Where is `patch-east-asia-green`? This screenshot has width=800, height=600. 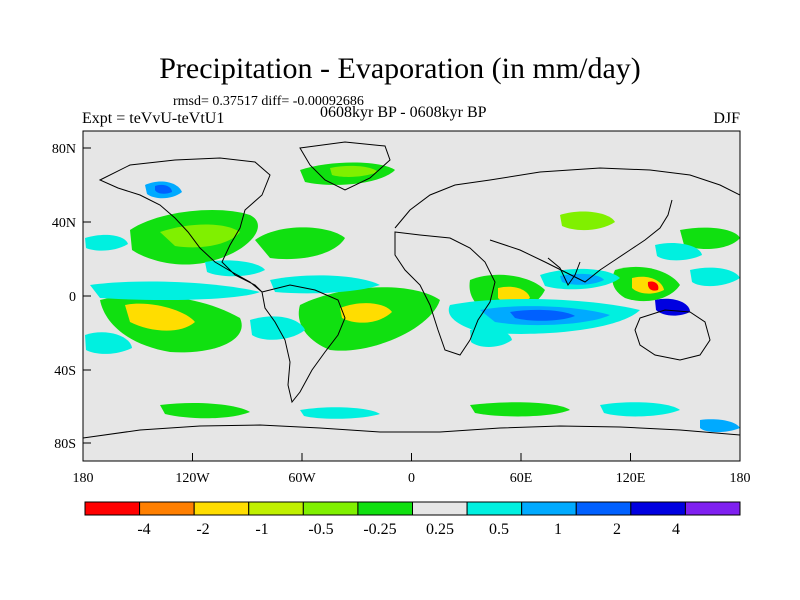 patch-east-asia-green is located at coordinates (587, 221).